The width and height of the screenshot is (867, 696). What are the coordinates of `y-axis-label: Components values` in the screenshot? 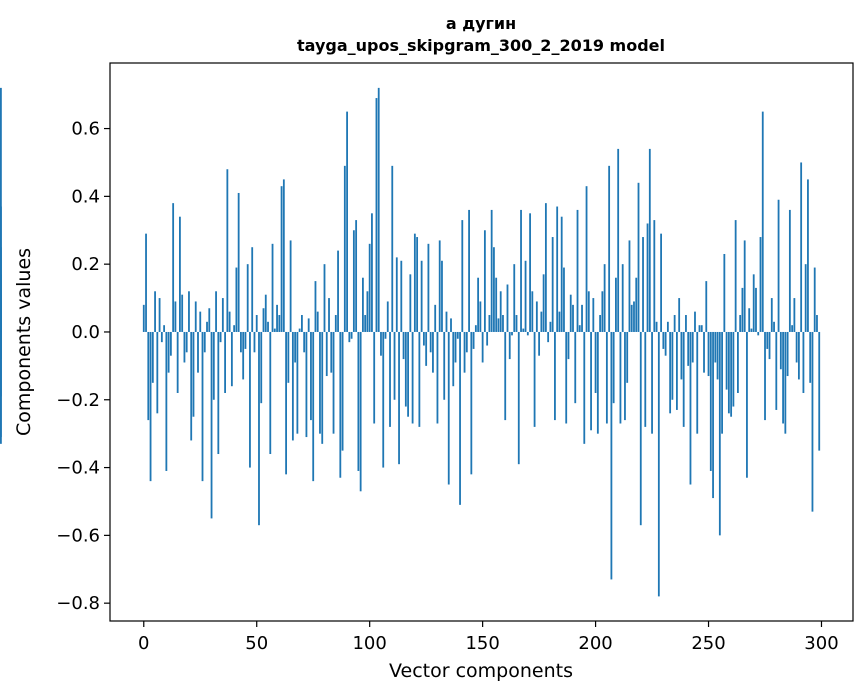 It's located at (24, 342).